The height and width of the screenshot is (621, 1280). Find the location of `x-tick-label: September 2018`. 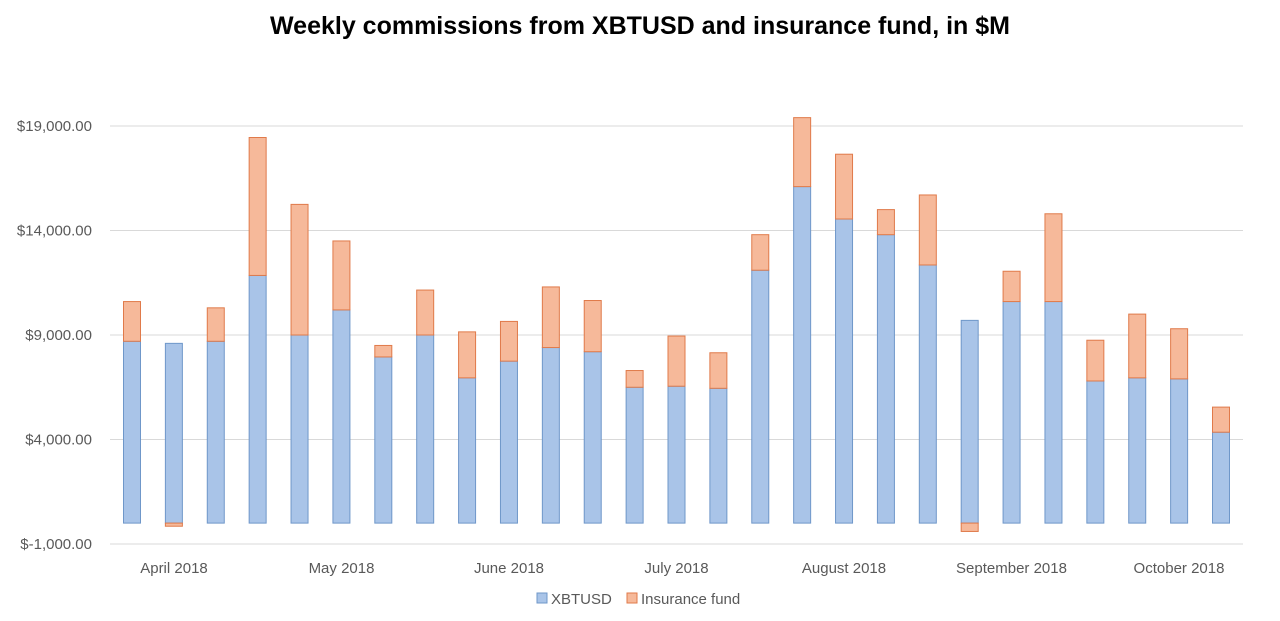

x-tick-label: September 2018 is located at coordinates (1011, 568).